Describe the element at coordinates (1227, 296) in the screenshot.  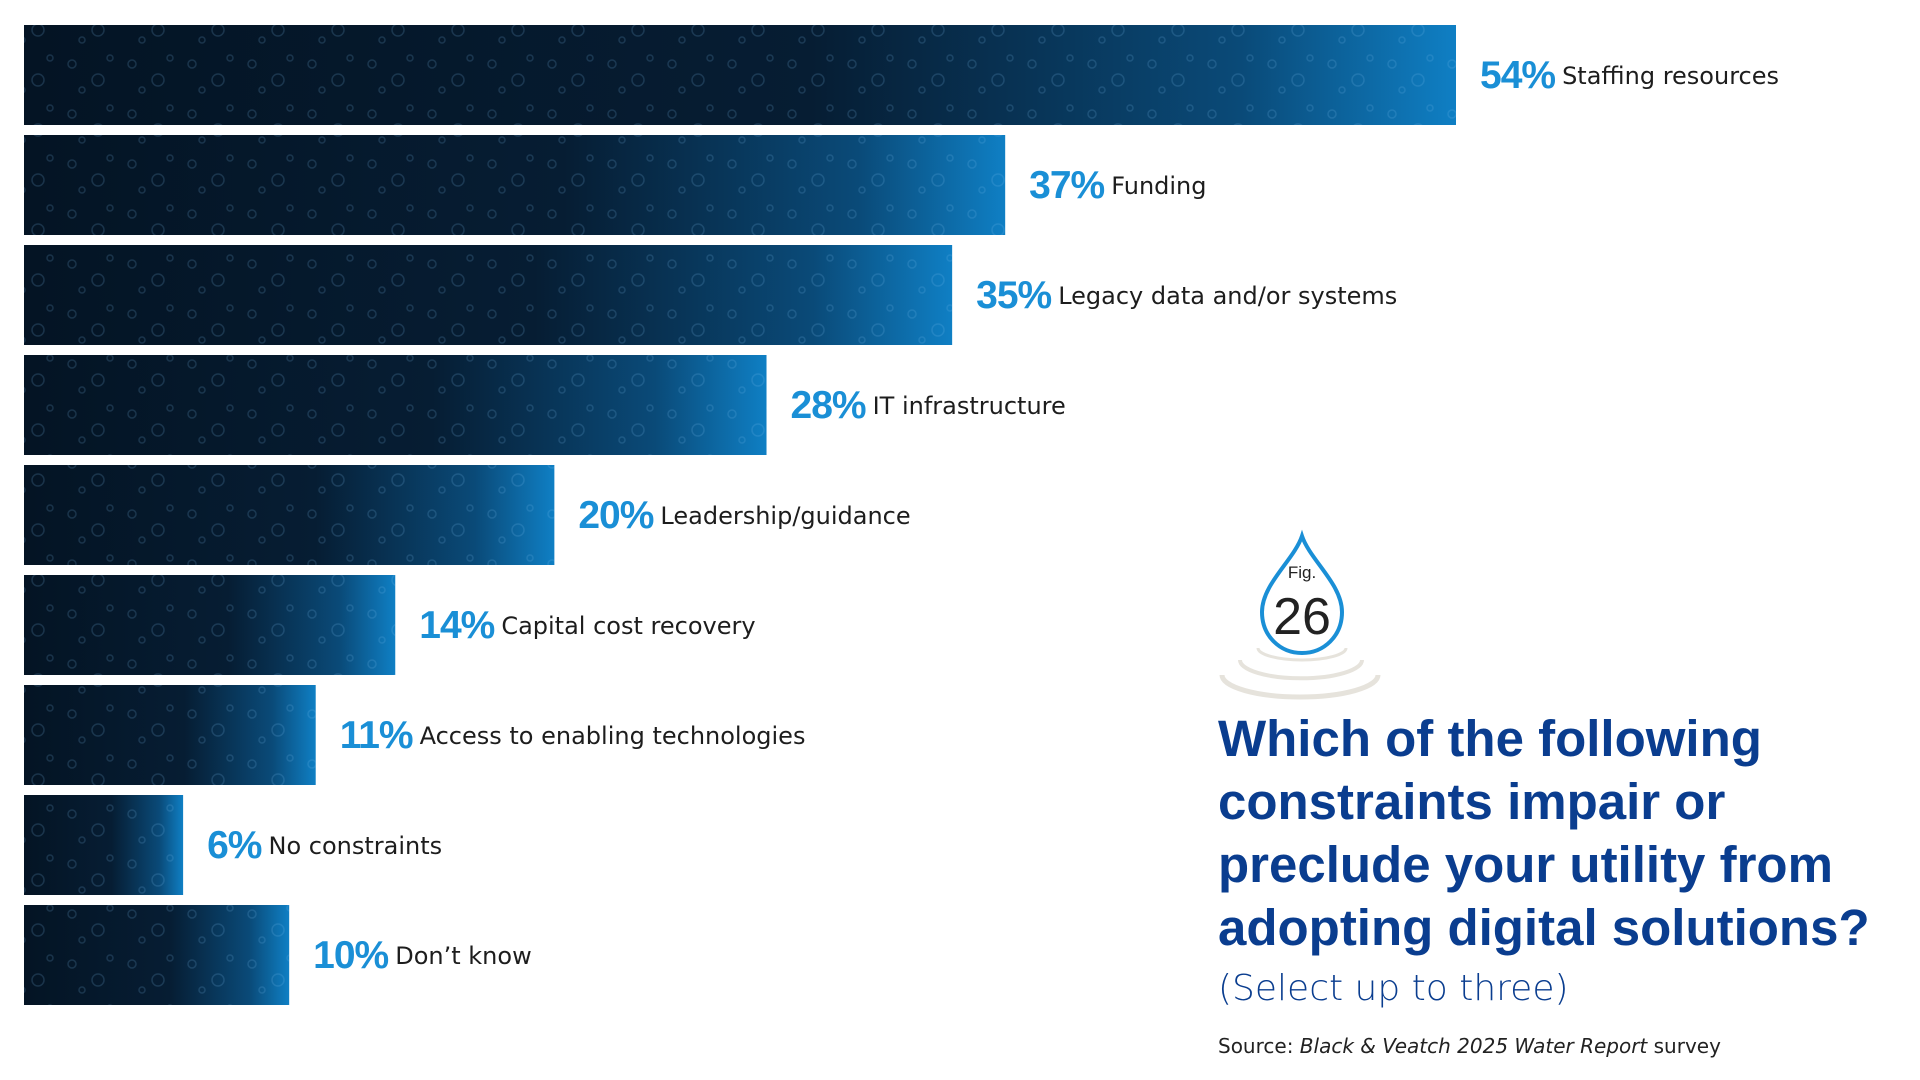
I see `category-label-2: Legacy data and/or systems` at that location.